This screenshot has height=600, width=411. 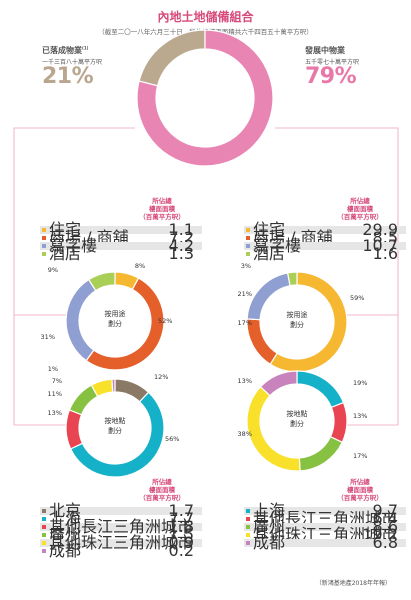 What do you see at coordinates (269, 510) in the screenshot?
I see `row-label: 上海` at bounding box center [269, 510].